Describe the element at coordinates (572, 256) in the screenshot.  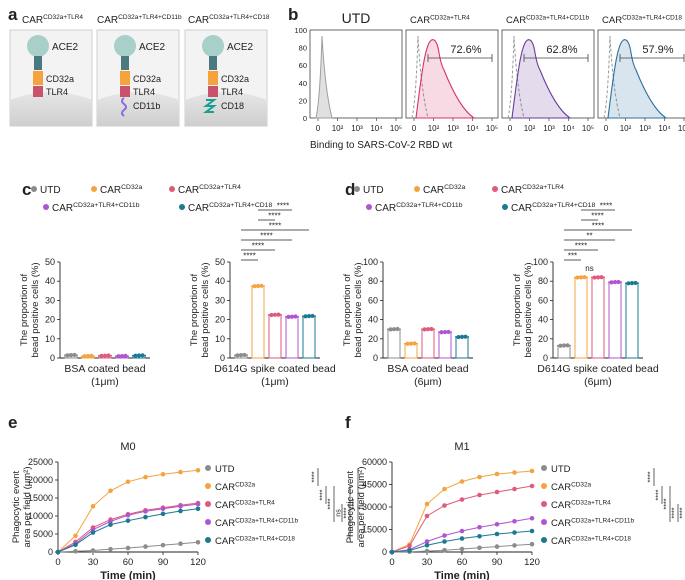
I see `plot-2-sig-label: ***` at that location.